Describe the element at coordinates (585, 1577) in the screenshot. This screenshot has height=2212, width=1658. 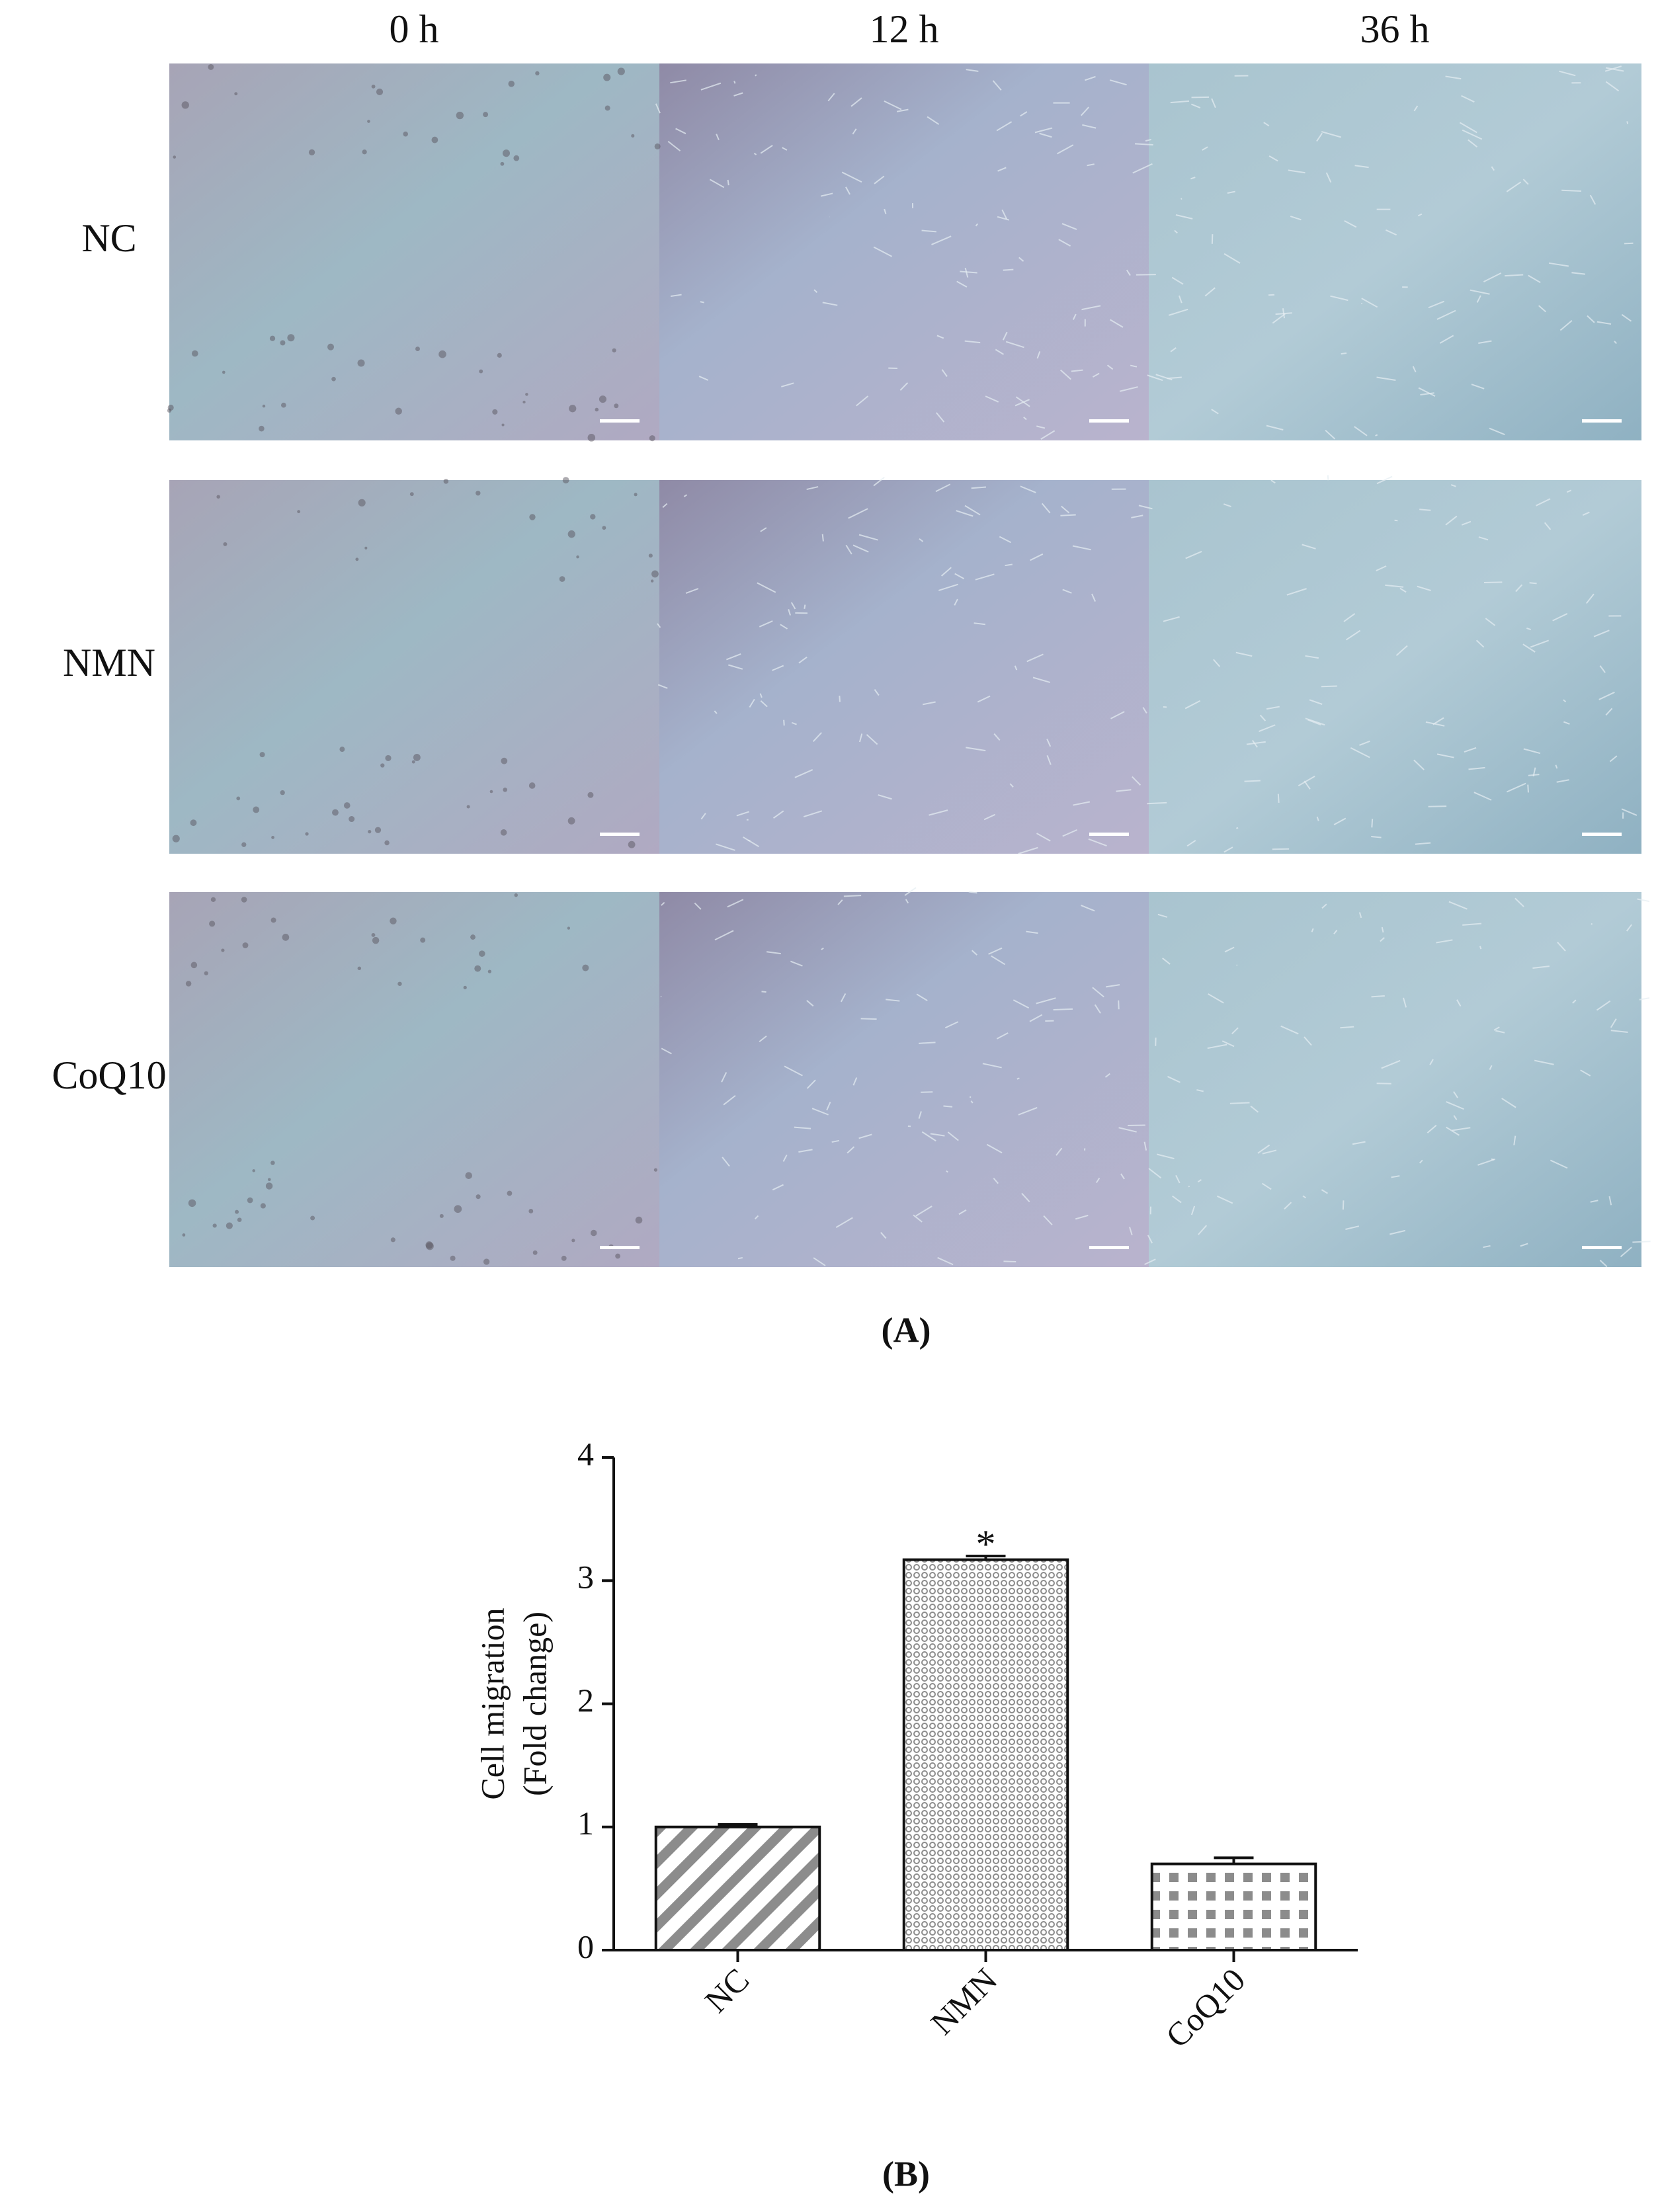
I see `y-tick-label: 3` at that location.